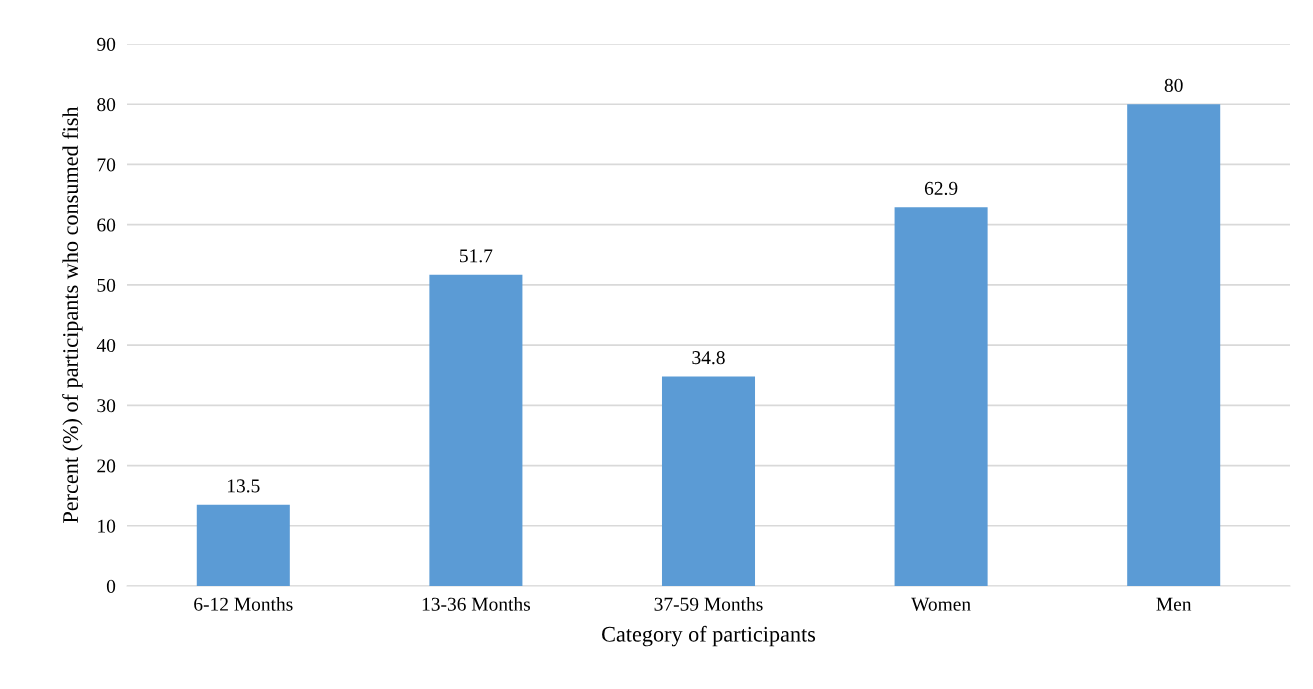 The image size is (1313, 689). Describe the element at coordinates (1174, 604) in the screenshot. I see `x-tick-label: Men` at that location.